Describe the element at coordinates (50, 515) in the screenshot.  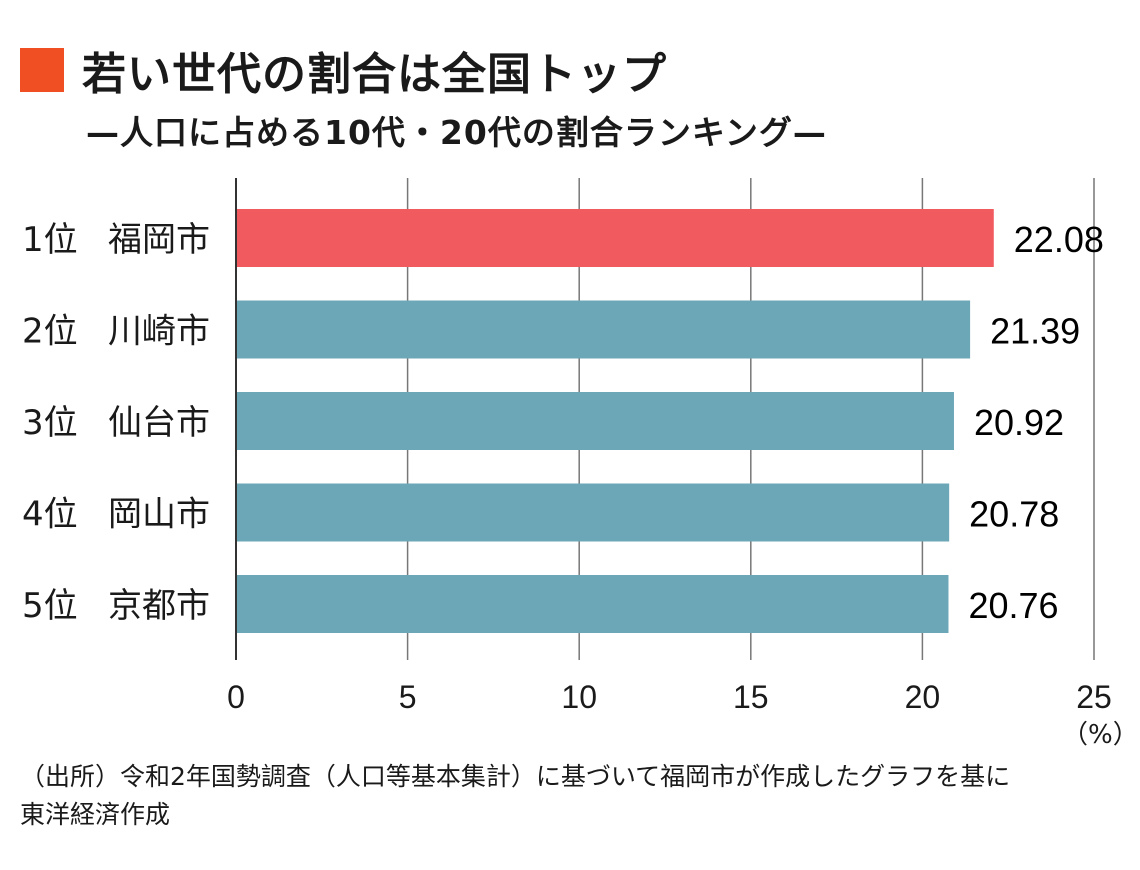
I see `rank-label-4: 4位` at that location.